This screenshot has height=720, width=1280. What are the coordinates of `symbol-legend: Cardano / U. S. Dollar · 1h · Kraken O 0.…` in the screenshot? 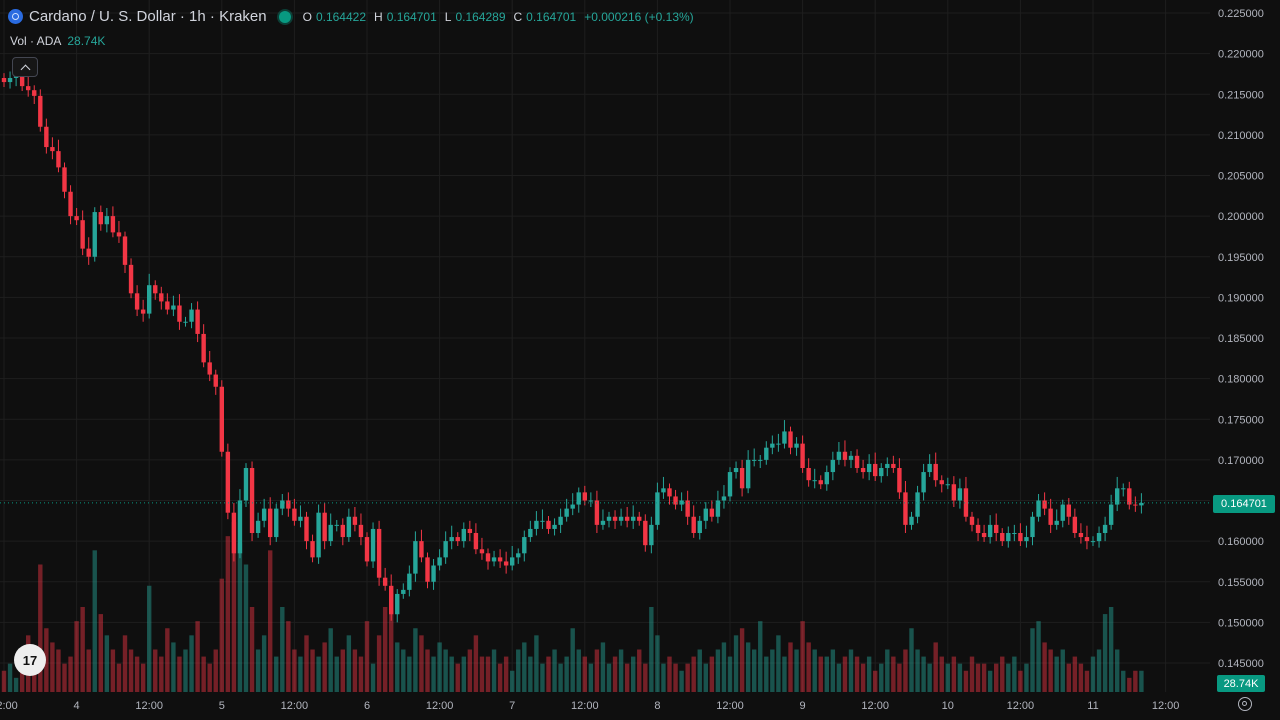 It's located at (353, 16).